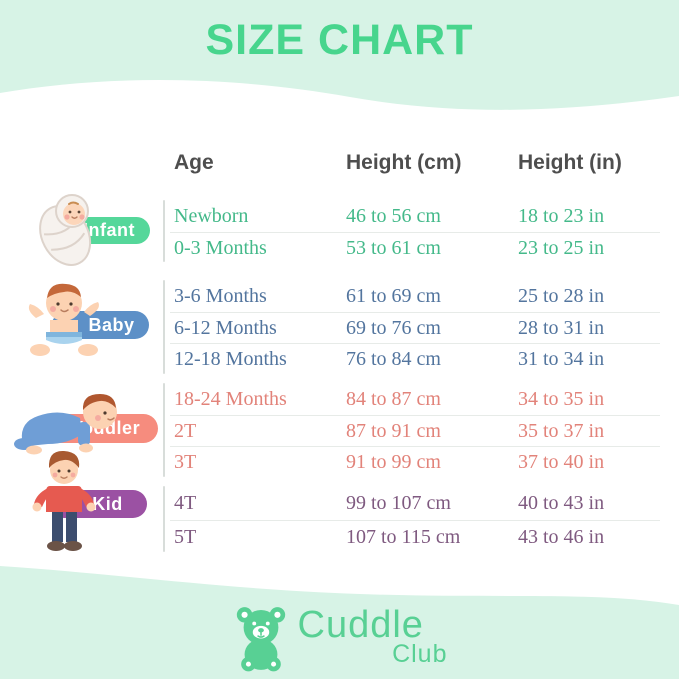 Image resolution: width=679 pixels, height=679 pixels. I want to click on height-cm-cell: 84 to 87 cm, so click(393, 399).